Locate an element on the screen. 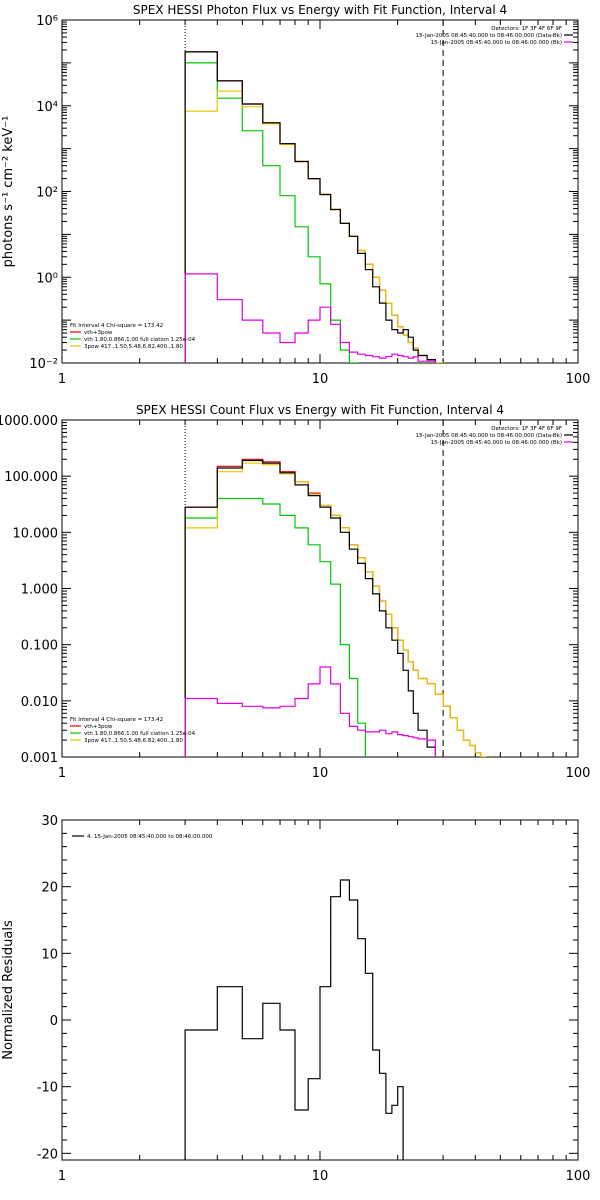  y-tick-label: 10⁶ is located at coordinates (47, 21).